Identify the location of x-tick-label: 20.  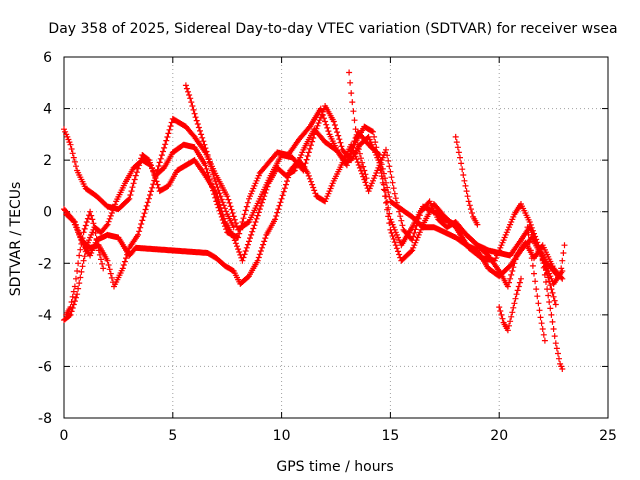
(499, 436).